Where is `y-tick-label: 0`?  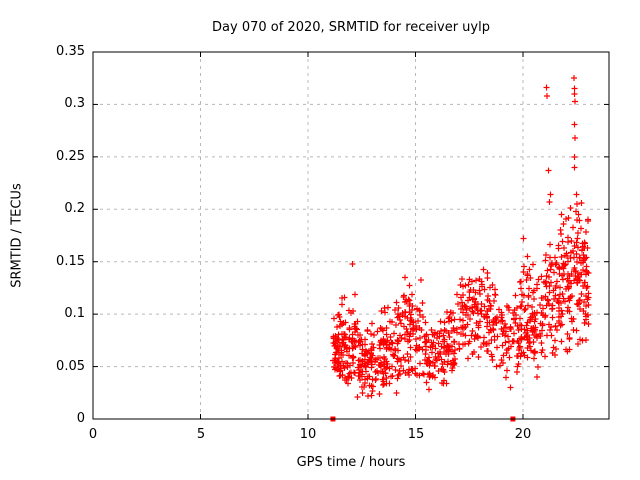 y-tick-label: 0 is located at coordinates (80, 418).